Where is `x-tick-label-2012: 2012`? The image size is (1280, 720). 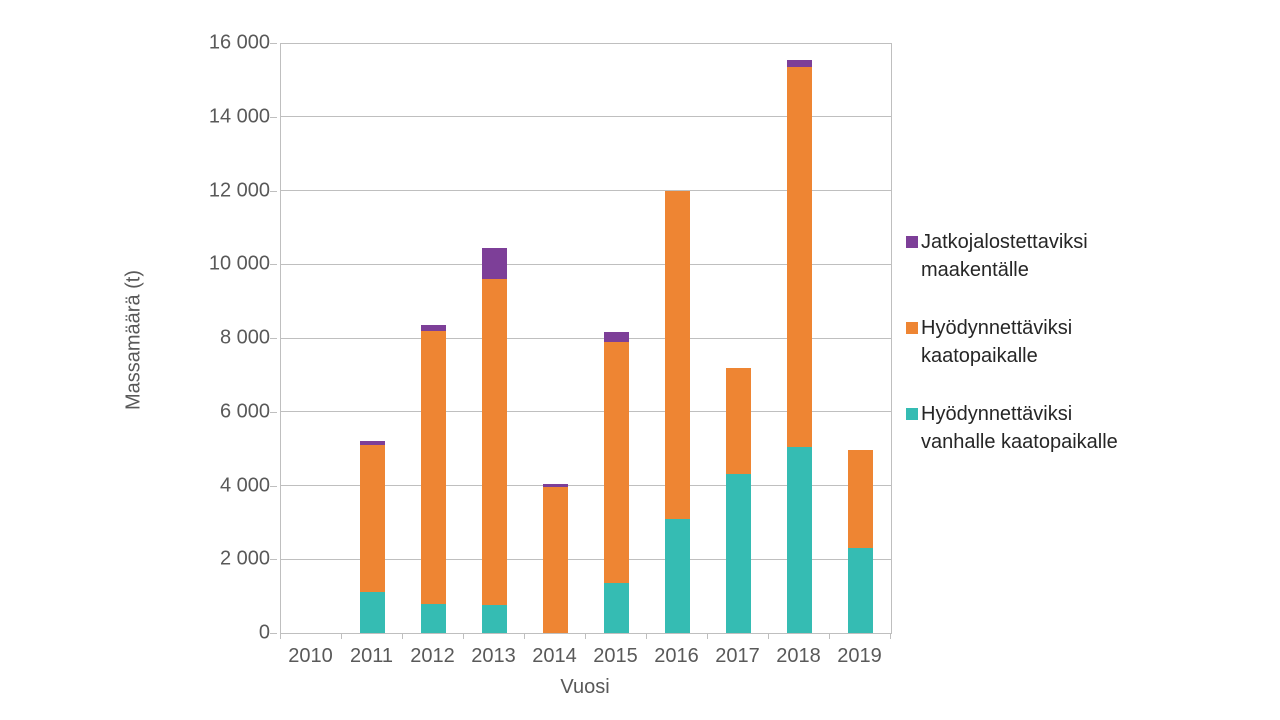
x-tick-label-2012: 2012 is located at coordinates (432, 656).